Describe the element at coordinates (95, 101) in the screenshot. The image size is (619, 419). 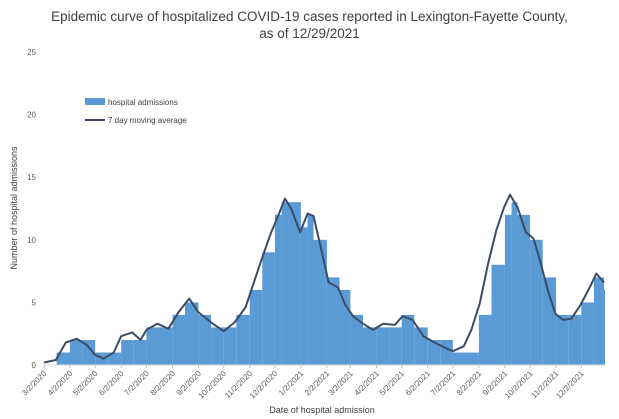
I see `legend-swatch-admissions` at that location.